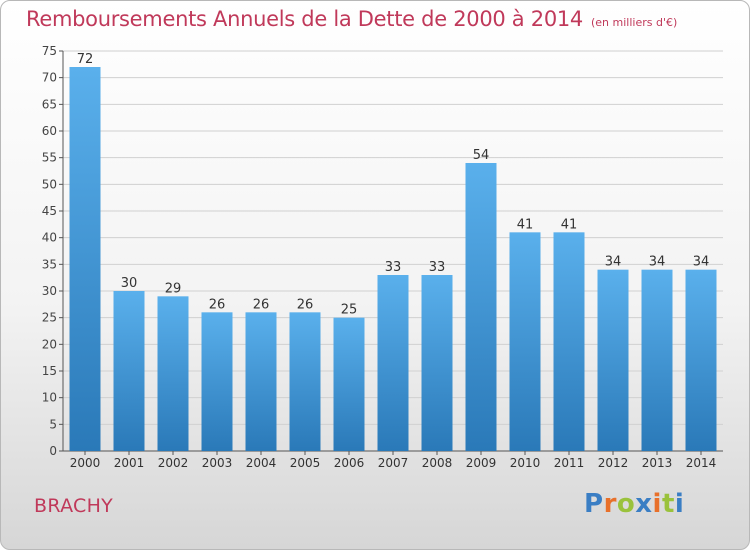 This screenshot has width=750, height=550. Describe the element at coordinates (49, 291) in the screenshot. I see `y-tick-label: 30` at that location.